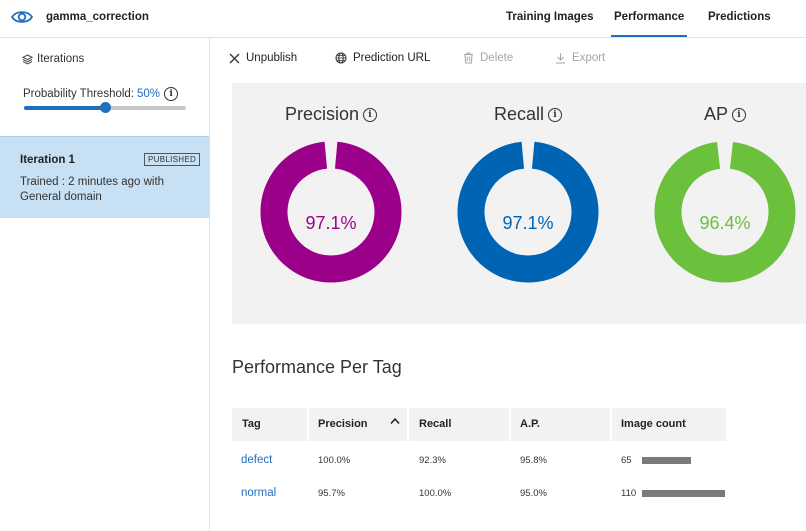 The image size is (806, 531). I want to click on cell-precision: 100.0%, so click(334, 460).